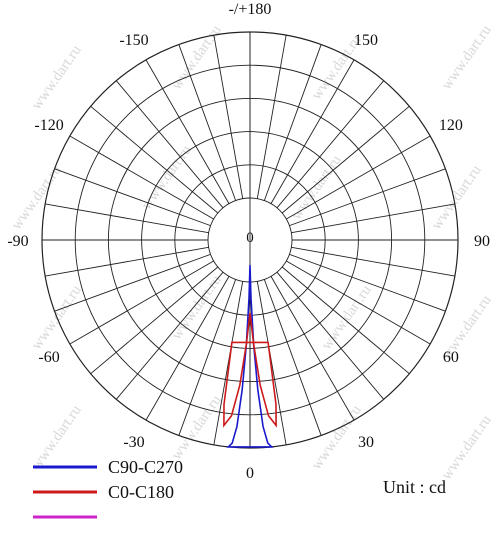  What do you see at coordinates (133, 442) in the screenshot?
I see `angle-label: -30` at bounding box center [133, 442].